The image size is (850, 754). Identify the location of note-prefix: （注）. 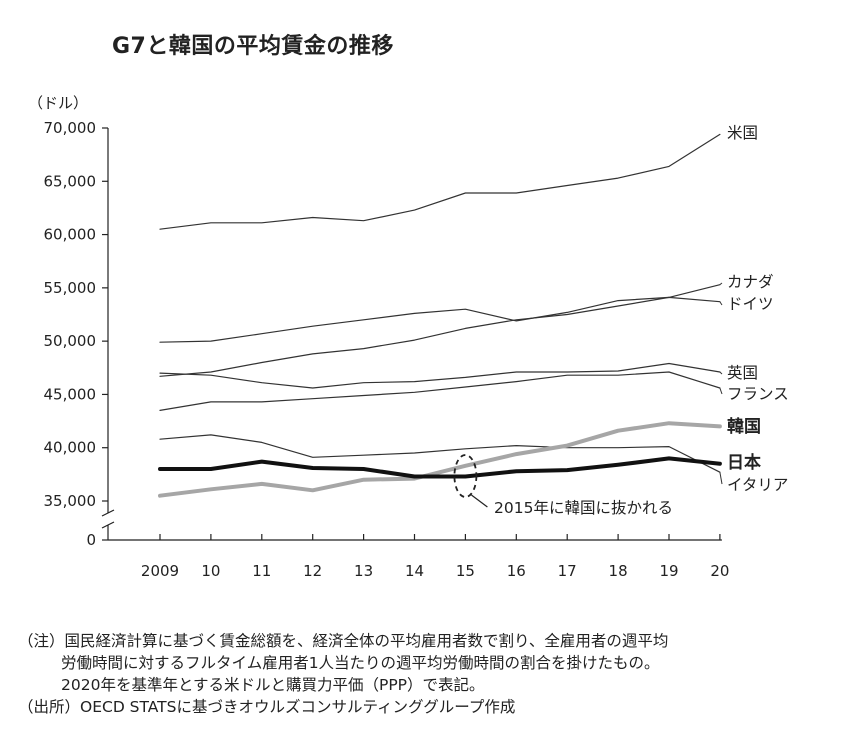
(41, 641).